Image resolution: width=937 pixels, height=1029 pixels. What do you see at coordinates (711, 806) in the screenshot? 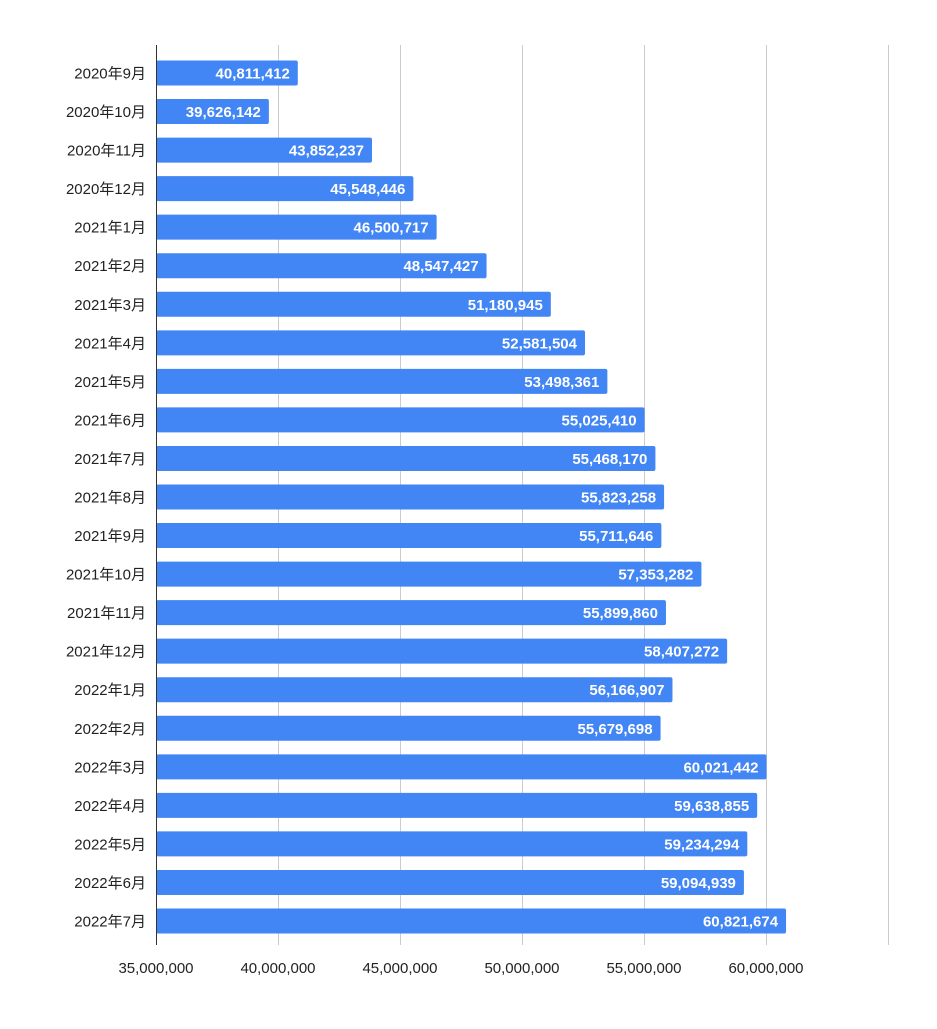
I see `data-label: 59,638,855` at bounding box center [711, 806].